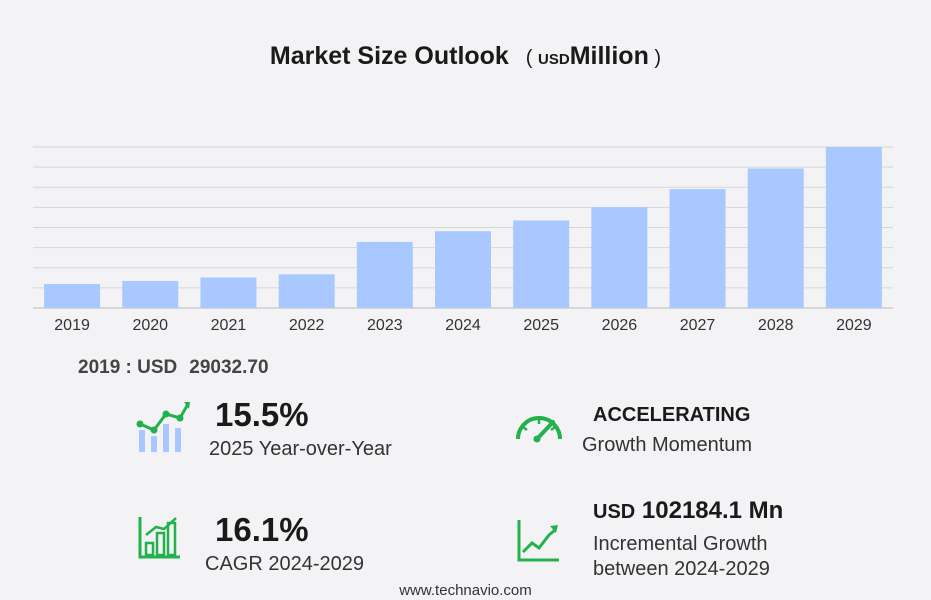  I want to click on cagr-value: 16.1%, so click(262, 529).